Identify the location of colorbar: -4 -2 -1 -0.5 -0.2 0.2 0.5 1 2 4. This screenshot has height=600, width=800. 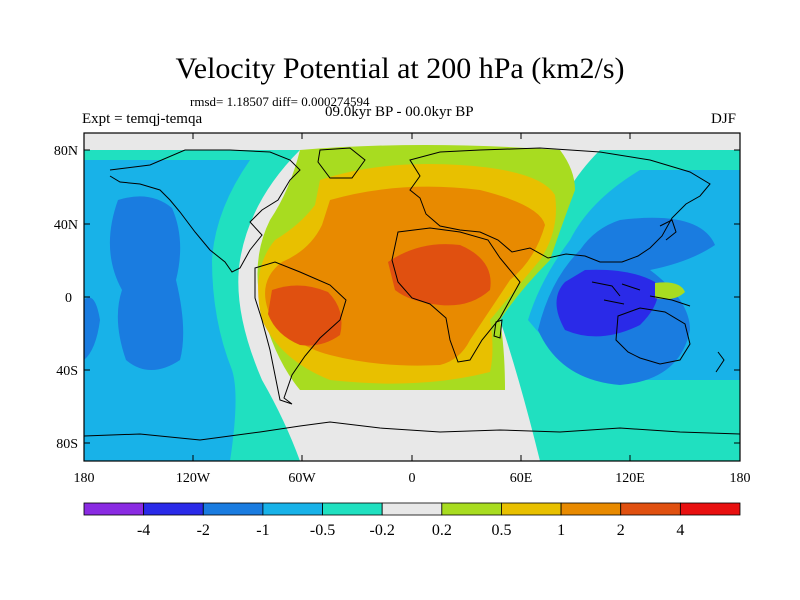
(412, 520).